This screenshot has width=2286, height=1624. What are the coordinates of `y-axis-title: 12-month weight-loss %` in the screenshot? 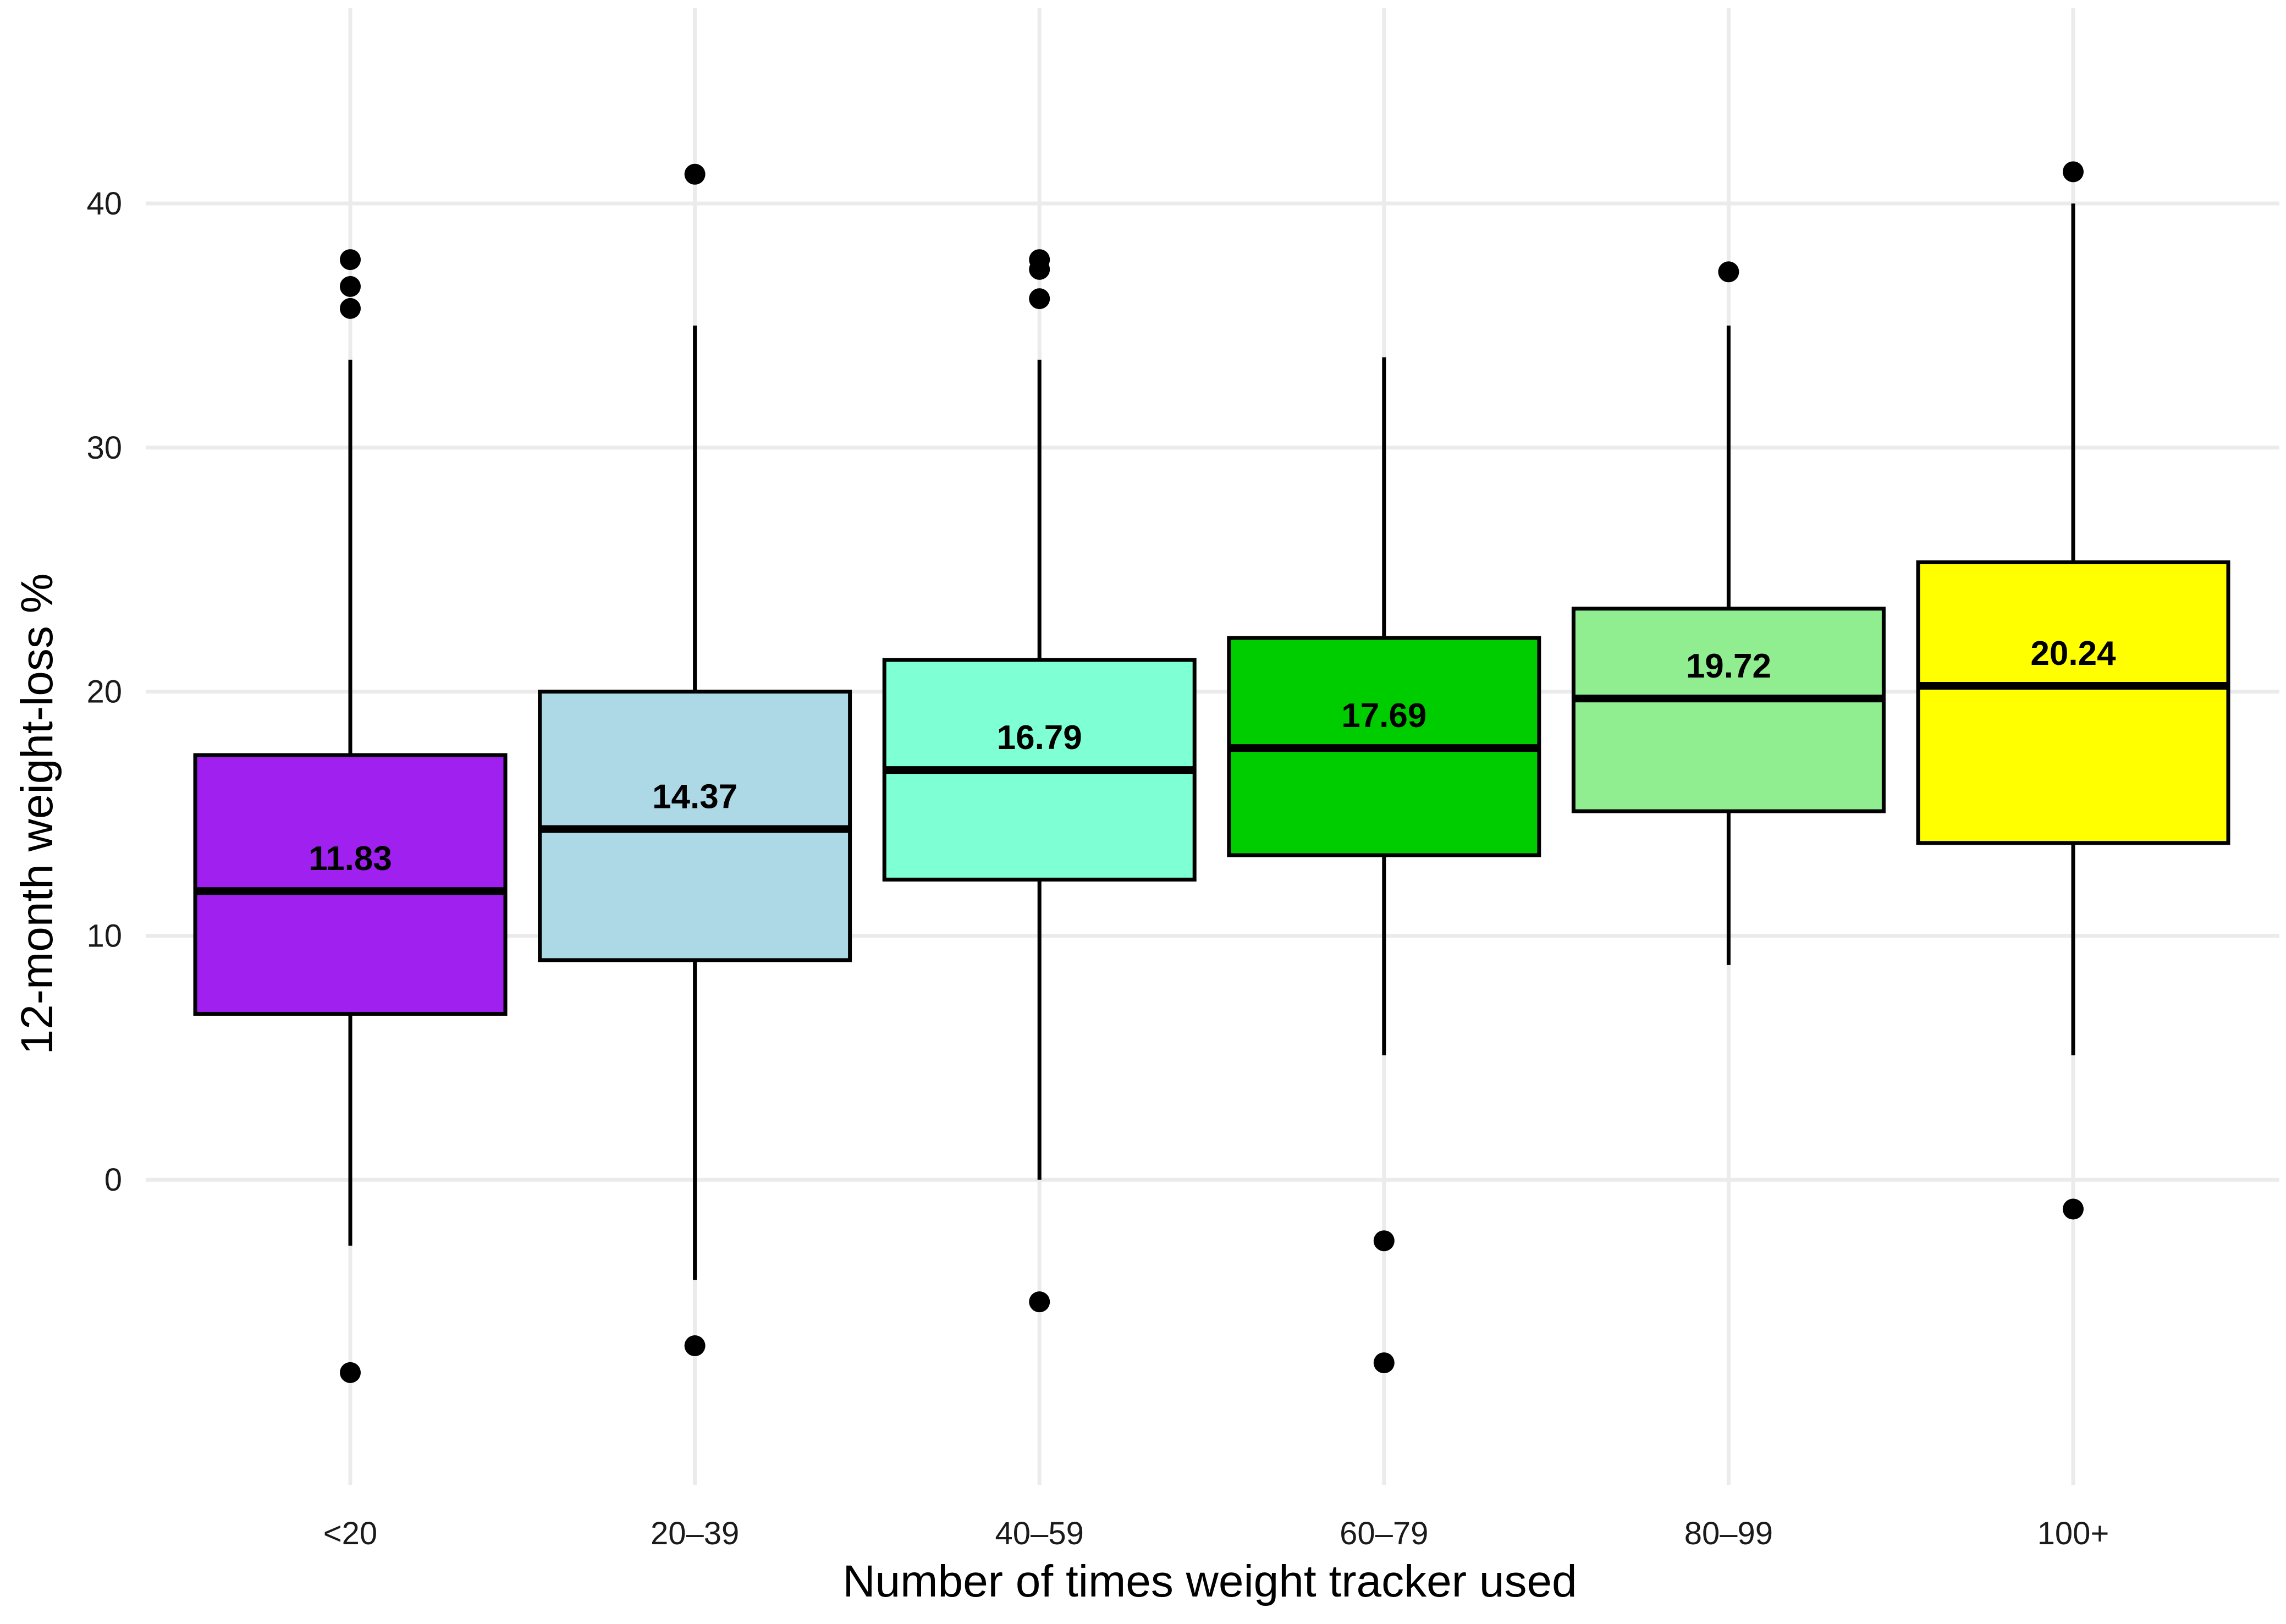 It's located at (37, 813).